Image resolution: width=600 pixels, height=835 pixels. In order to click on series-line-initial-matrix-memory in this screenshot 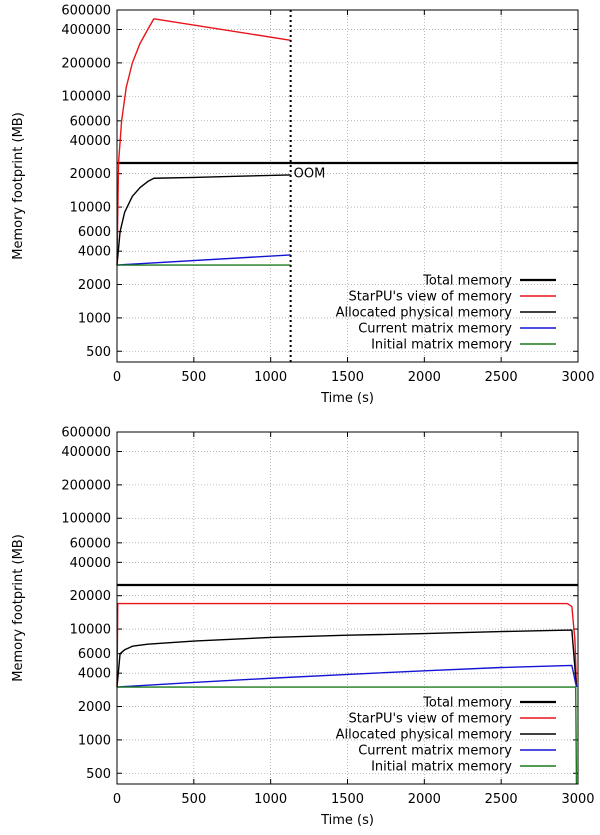, I will do `click(347, 735)`.